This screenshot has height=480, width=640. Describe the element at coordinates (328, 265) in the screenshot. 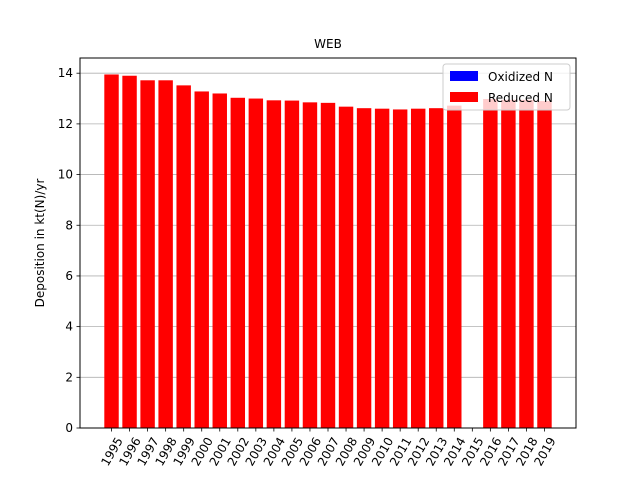

I see `bar-reduced-n-2007` at that location.